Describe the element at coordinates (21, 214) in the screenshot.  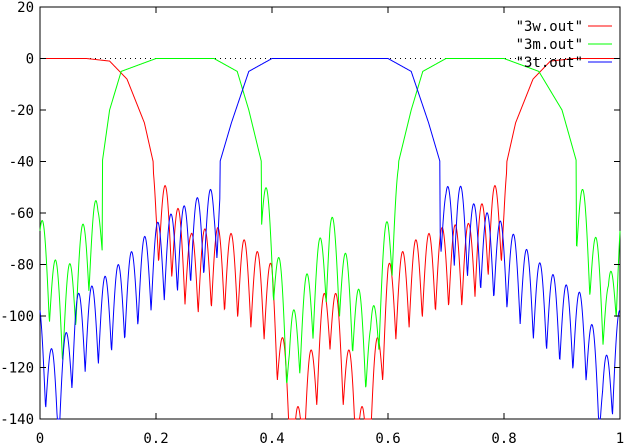
I see `y-tick-label: -60` at that location.